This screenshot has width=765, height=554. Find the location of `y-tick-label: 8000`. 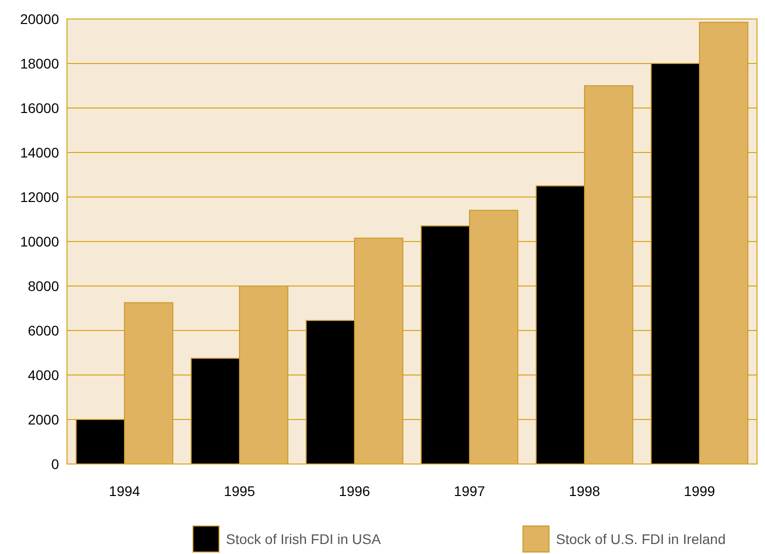

y-tick-label: 8000 is located at coordinates (44, 286).